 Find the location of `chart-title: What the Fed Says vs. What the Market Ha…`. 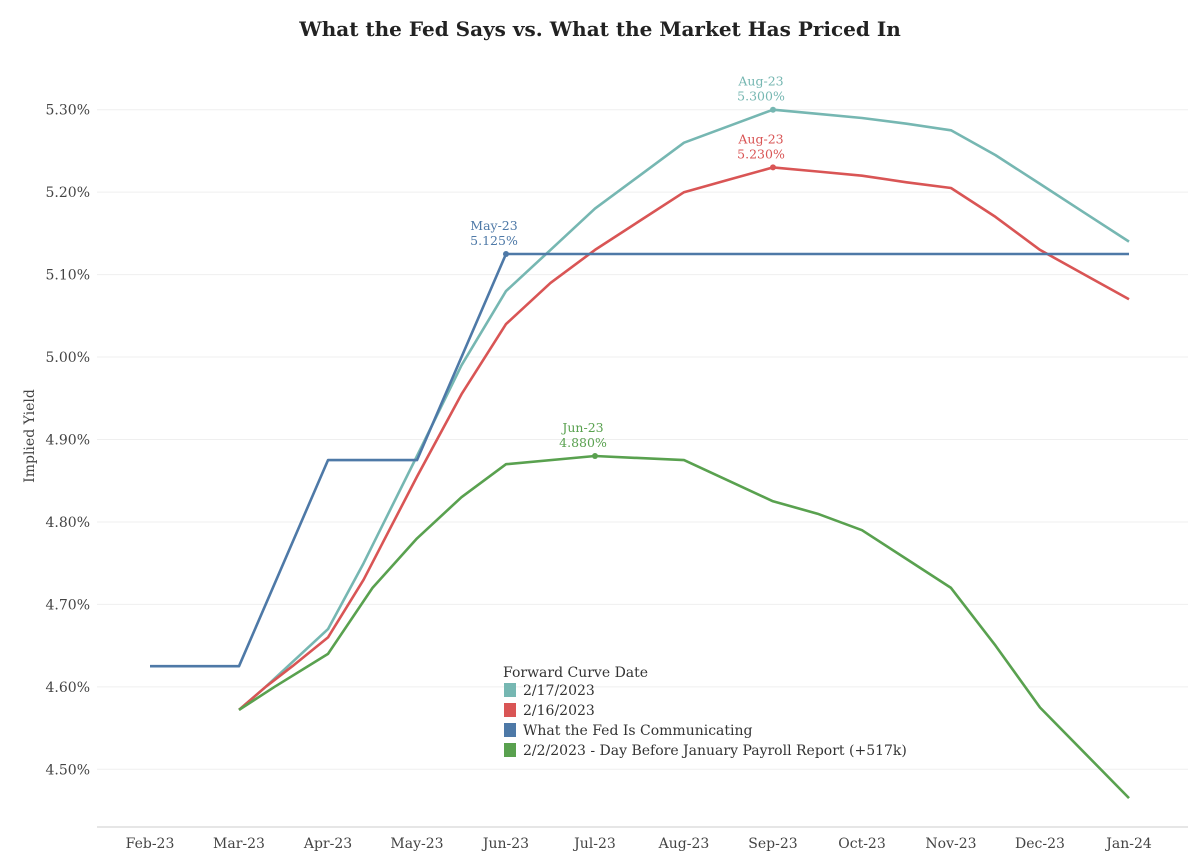

chart-title: What the Fed Says vs. What the Market Ha… is located at coordinates (599, 29).